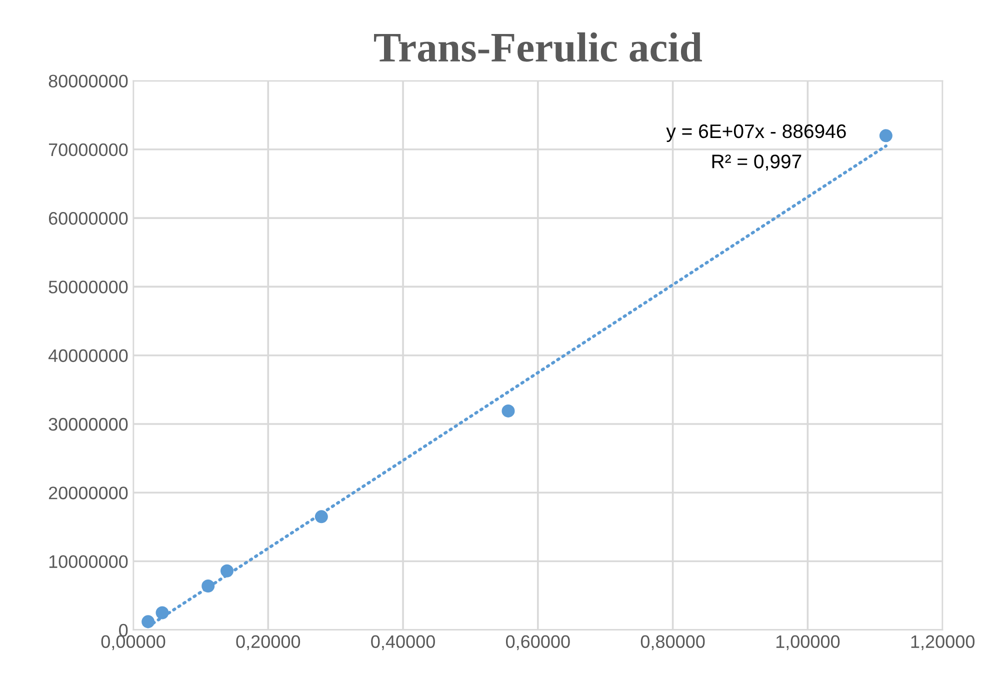  What do you see at coordinates (88, 149) in the screenshot?
I see `y-tick-label: 70000000` at bounding box center [88, 149].